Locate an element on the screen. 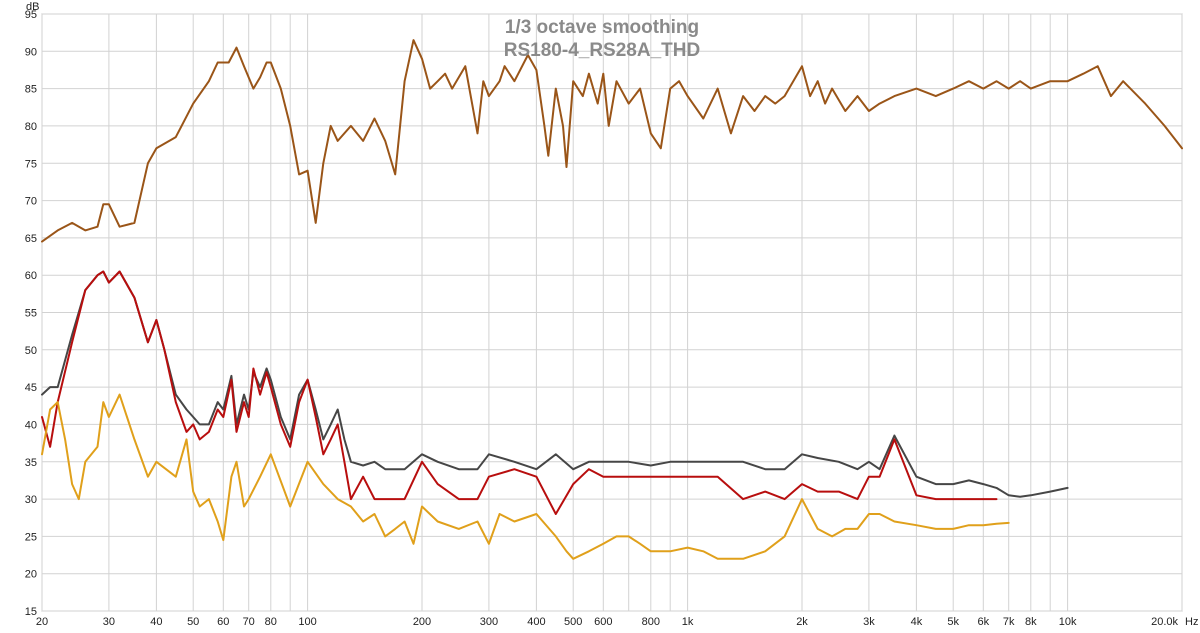 This screenshot has width=1200, height=633. chart-subtitle: RS180-4_RS28A_THD is located at coordinates (602, 50).